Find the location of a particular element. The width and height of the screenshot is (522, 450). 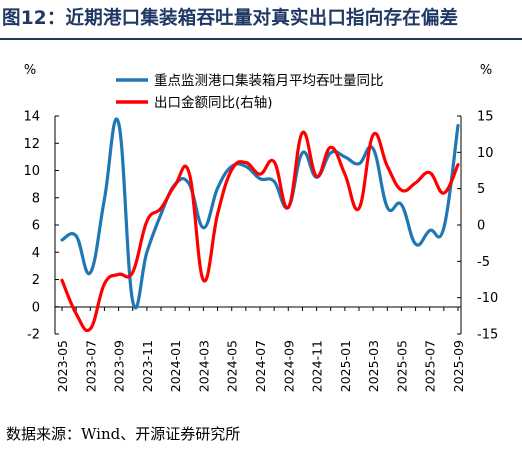

x-tick-label: 2024-05 is located at coordinates (232, 366).